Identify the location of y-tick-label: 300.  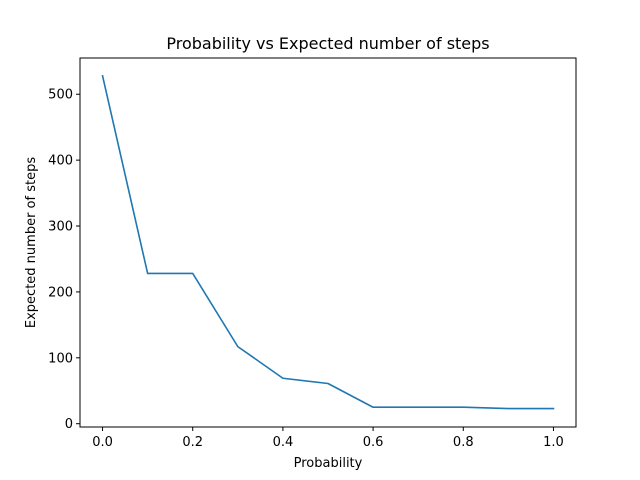
(60, 227).